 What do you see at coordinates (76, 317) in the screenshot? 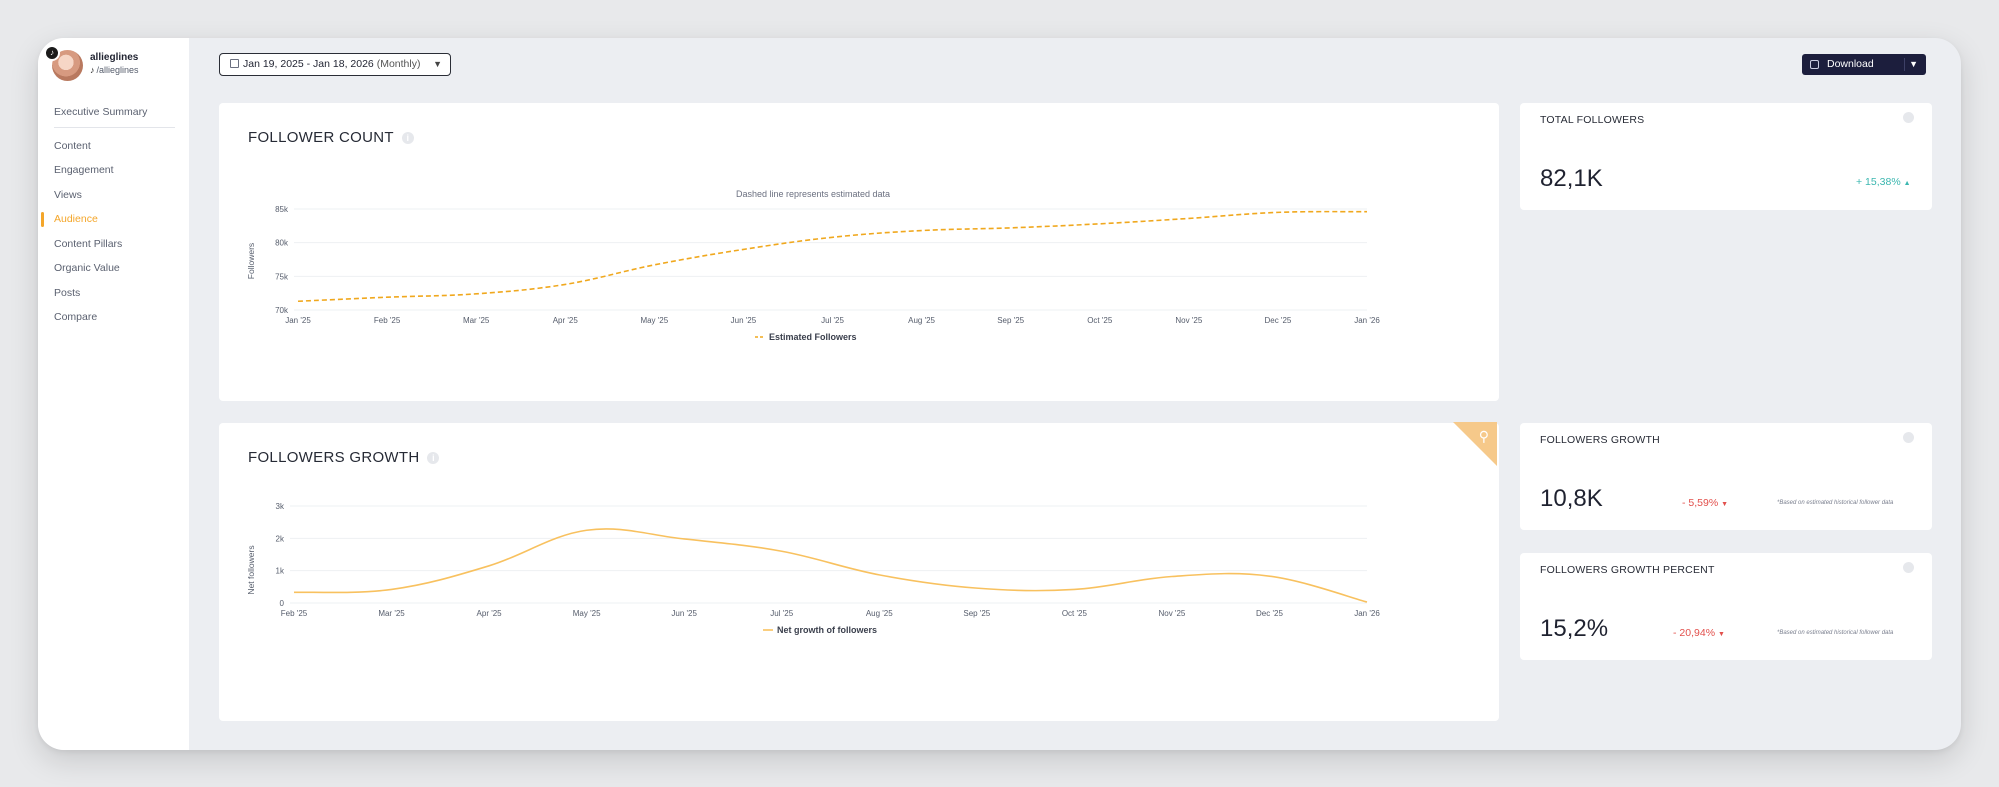
I see `sidebar-item-compare: Compare` at bounding box center [76, 317].